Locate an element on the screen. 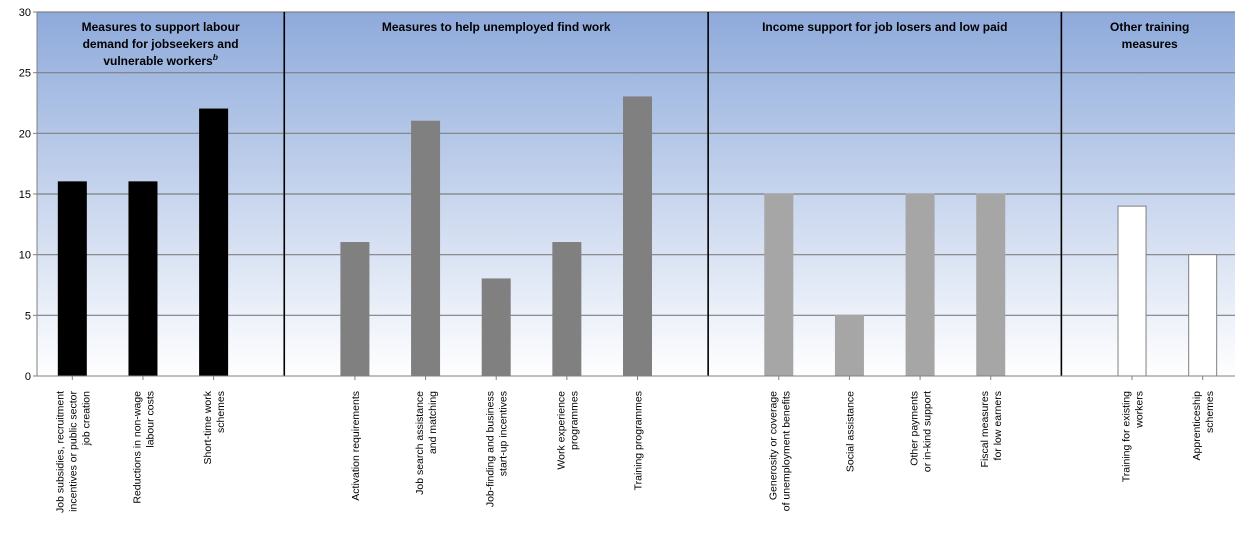 This screenshot has width=1235, height=556. x-tick-label-line: and matching is located at coordinates (433, 422).